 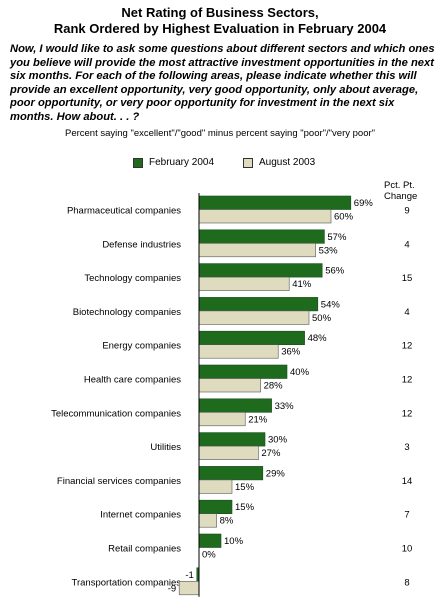 What do you see at coordinates (244, 283) in the screenshot?
I see `bar-aug-technology-companies` at bounding box center [244, 283].